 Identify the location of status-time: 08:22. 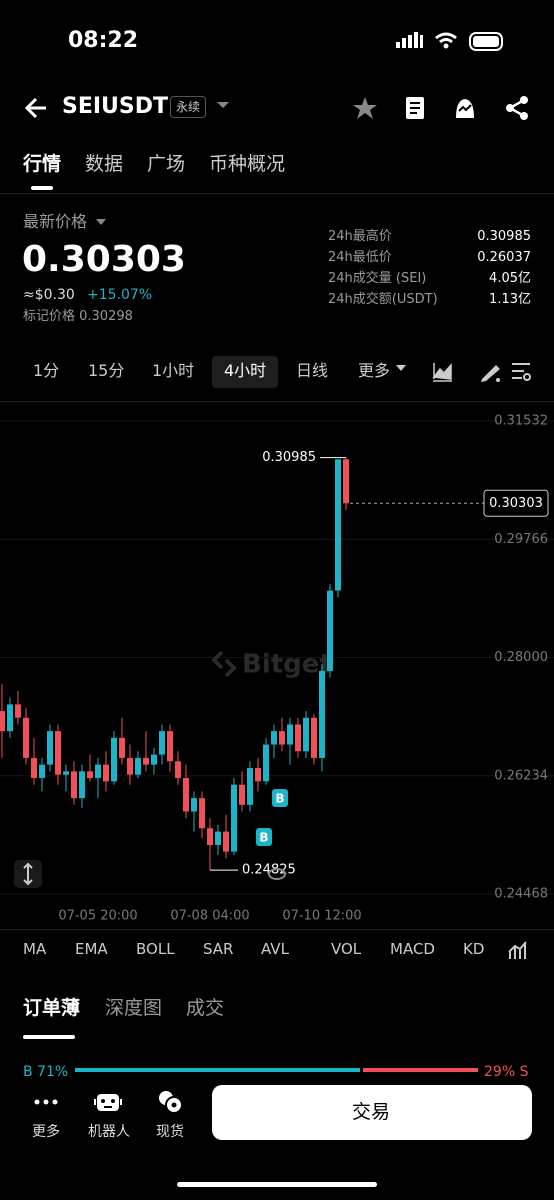
(103, 40).